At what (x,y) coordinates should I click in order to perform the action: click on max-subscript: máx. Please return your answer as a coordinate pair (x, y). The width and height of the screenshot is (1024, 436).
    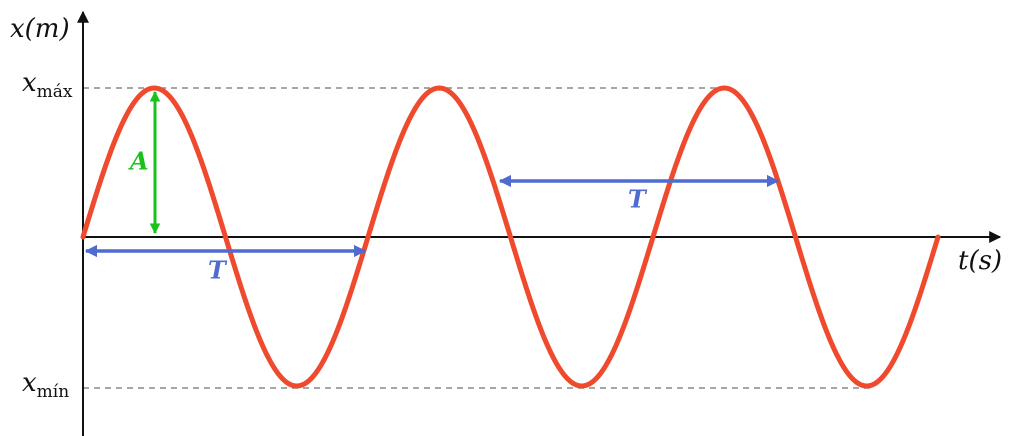
    Looking at the image, I should click on (55, 92).